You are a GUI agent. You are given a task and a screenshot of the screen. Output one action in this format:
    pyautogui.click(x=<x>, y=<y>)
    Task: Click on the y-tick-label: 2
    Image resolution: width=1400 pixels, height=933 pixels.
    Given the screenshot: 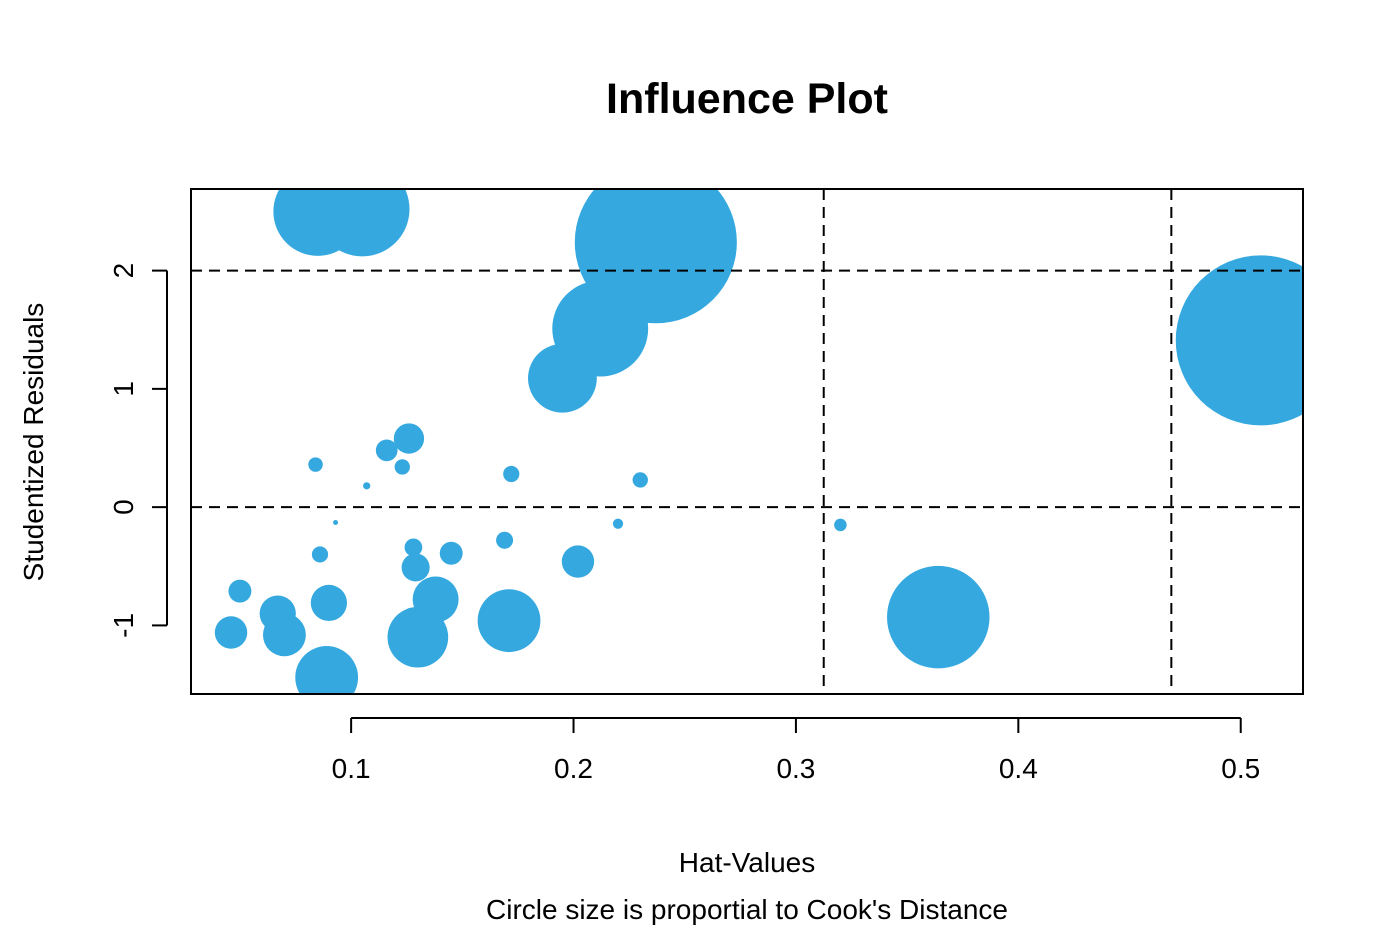 What is the action you would take?
    pyautogui.click(x=123, y=271)
    